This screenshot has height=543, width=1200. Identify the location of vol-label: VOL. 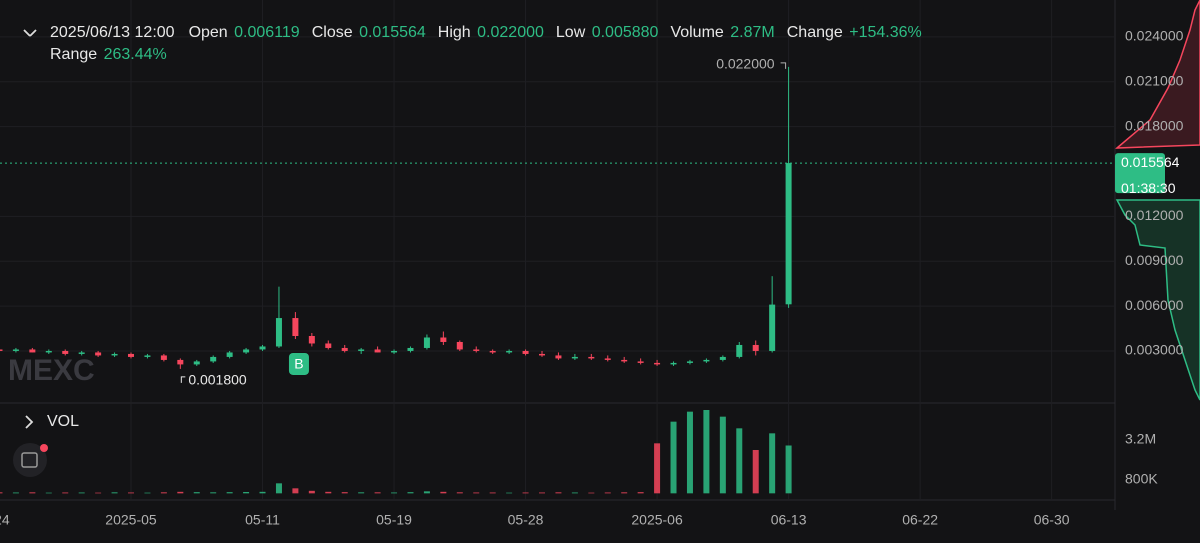
(63, 421).